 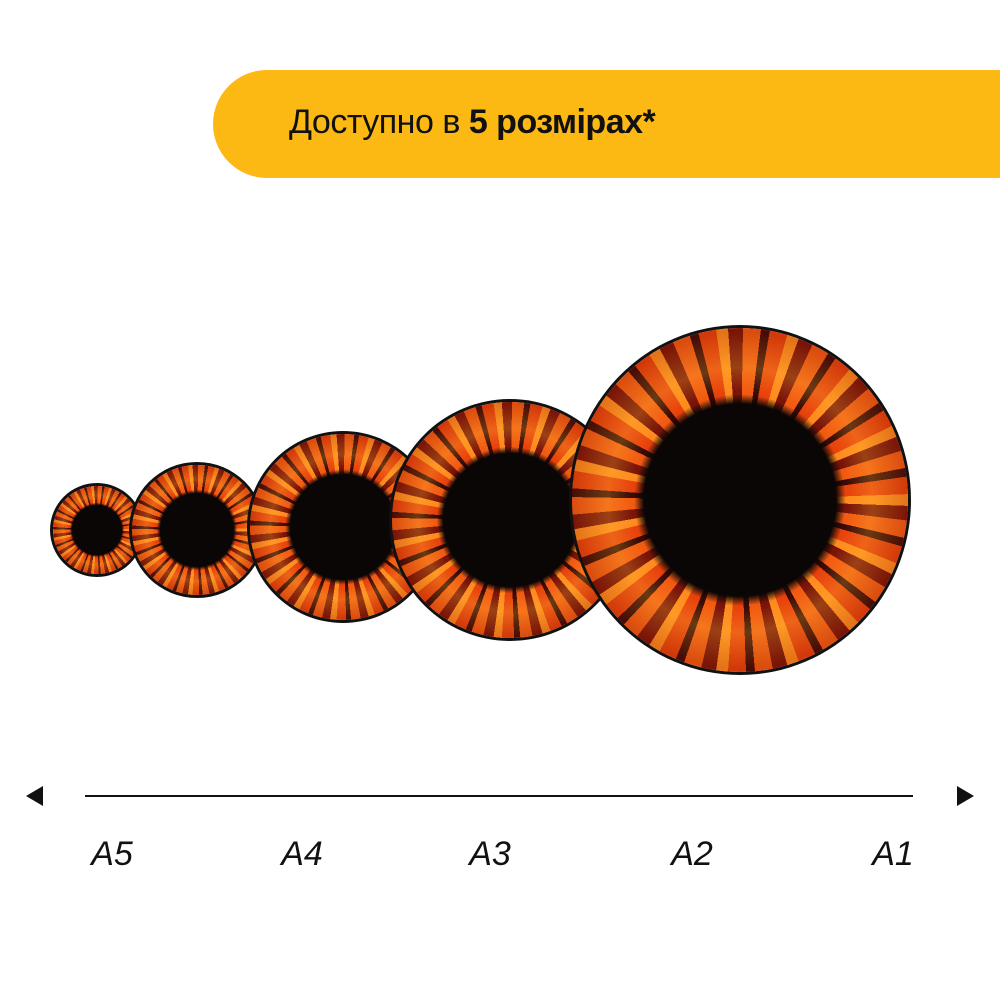 I want to click on arrow-left-icon, so click(x=34, y=796).